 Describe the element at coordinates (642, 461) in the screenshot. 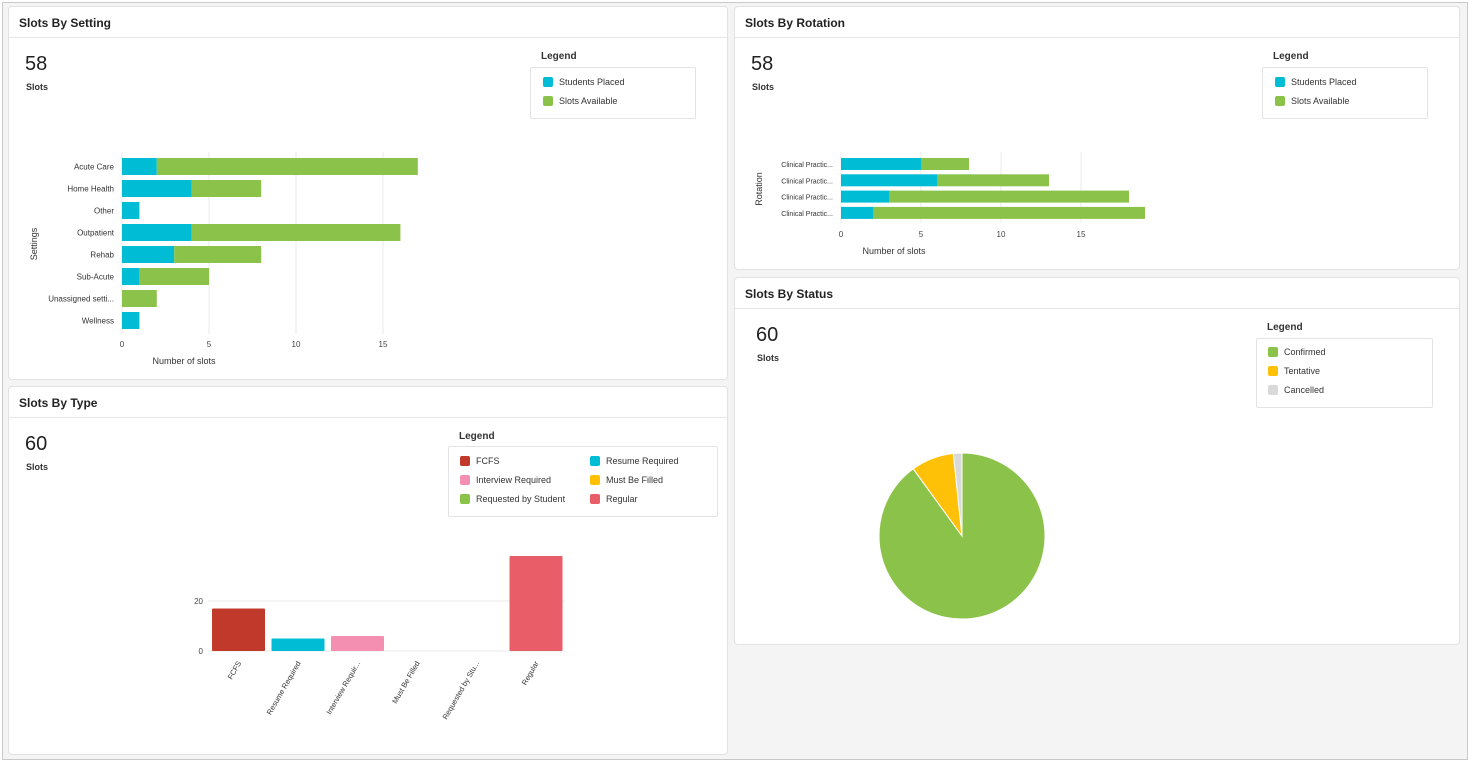

I see `legend-label: Resume Required` at that location.